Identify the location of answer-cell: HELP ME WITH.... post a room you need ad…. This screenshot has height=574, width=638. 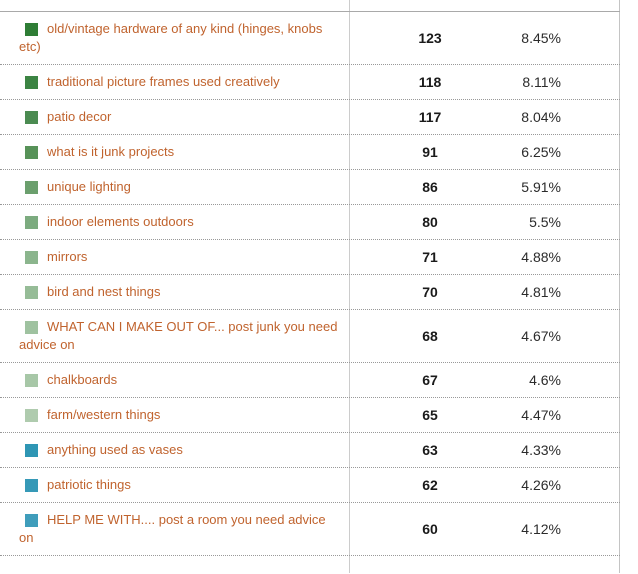
(175, 529).